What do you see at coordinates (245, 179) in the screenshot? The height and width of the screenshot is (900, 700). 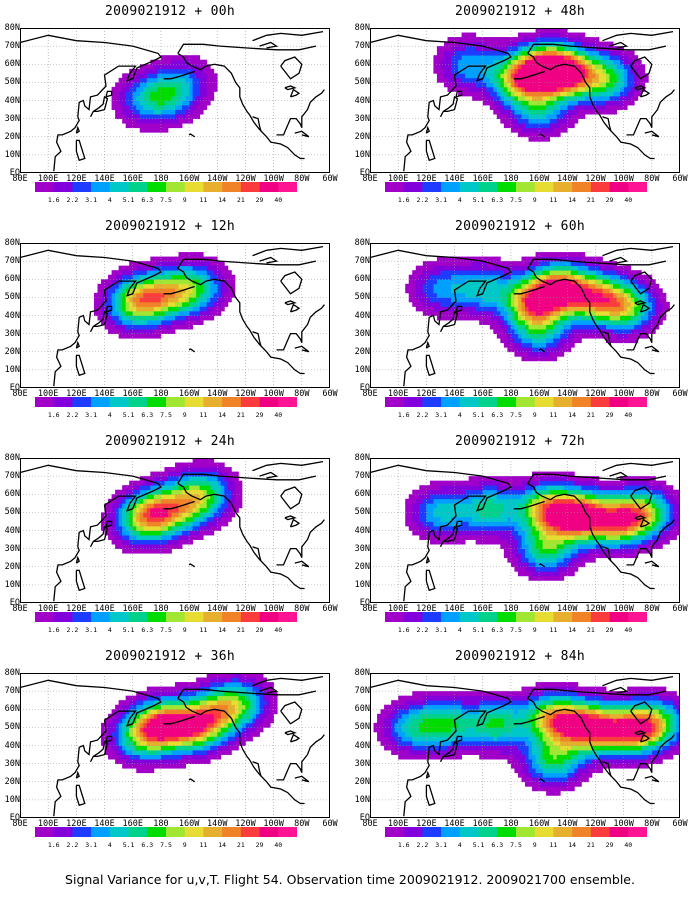 I see `lon-tick-label: 120W` at bounding box center [245, 179].